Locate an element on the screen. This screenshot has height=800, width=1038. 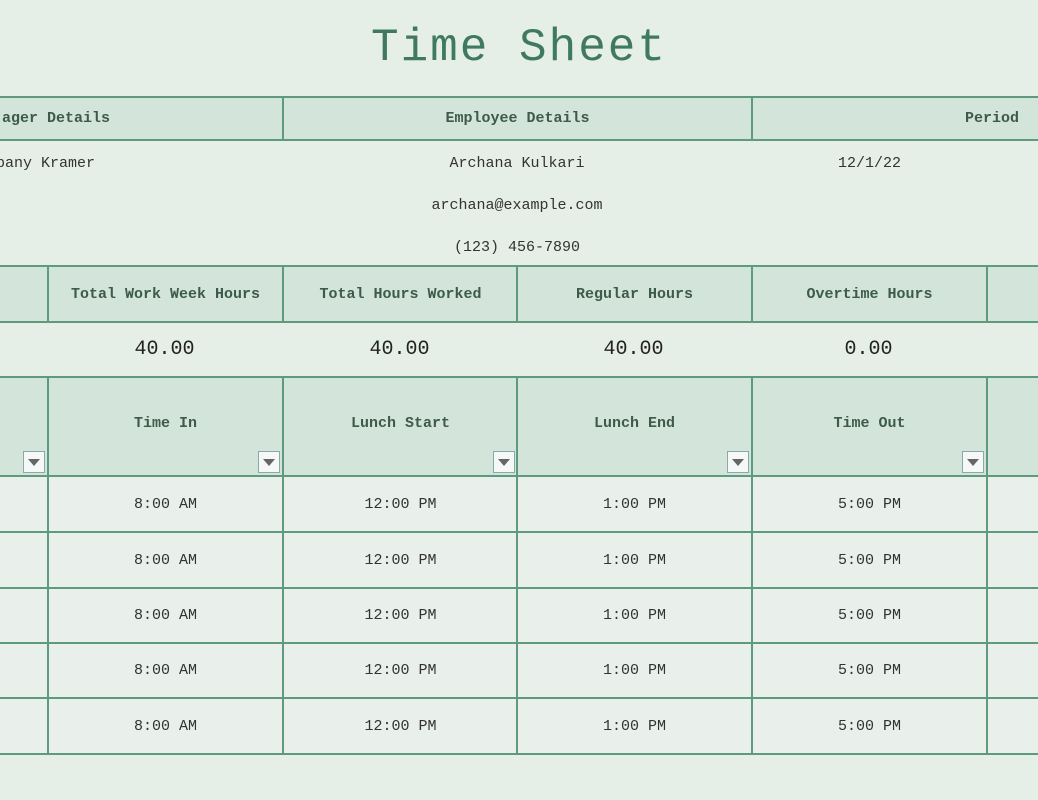
summary-header-label: Regular Hours is located at coordinates (634, 294).